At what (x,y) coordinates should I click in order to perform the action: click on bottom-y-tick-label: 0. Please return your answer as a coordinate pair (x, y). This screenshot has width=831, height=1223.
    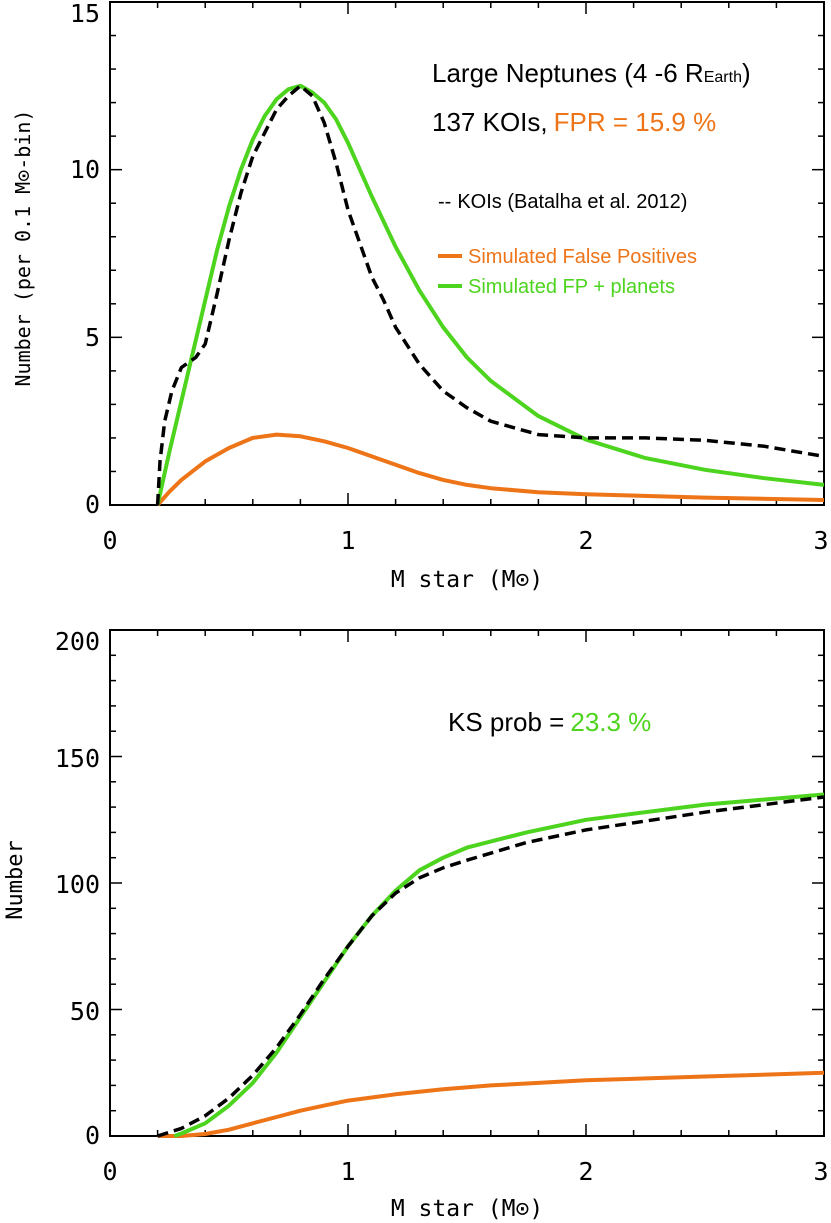
    Looking at the image, I should click on (92, 1135).